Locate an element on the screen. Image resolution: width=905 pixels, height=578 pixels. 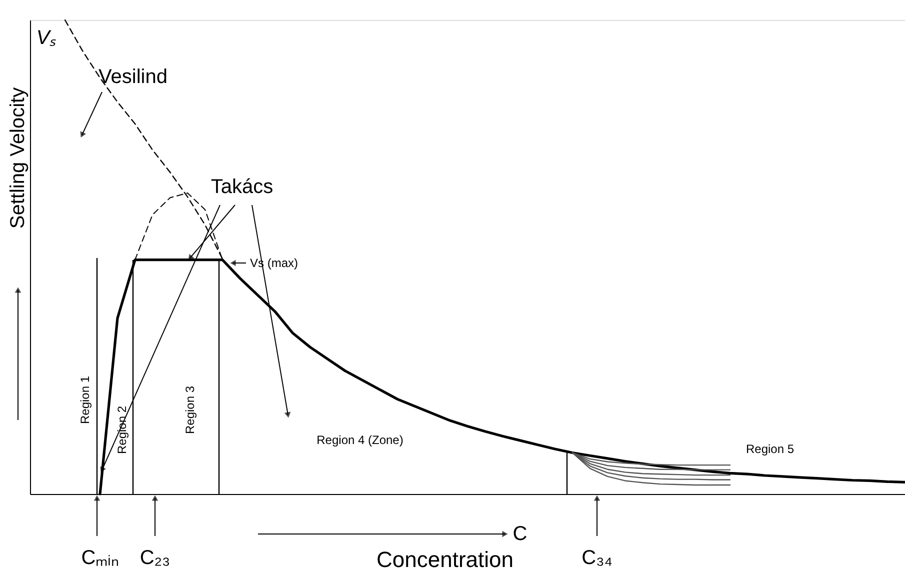
annotation: Region 2 is located at coordinates (122, 430).